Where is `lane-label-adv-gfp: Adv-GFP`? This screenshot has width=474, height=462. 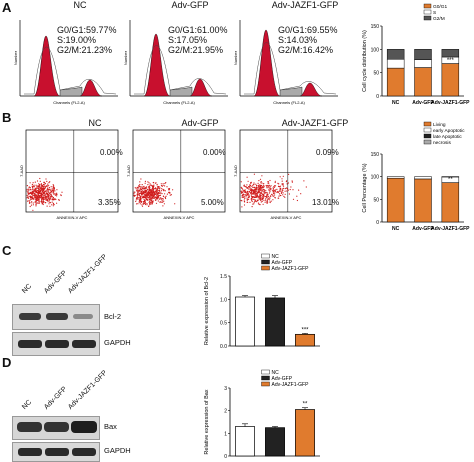 lane-label-adv-gfp: Adv-GFP is located at coordinates (56, 282).